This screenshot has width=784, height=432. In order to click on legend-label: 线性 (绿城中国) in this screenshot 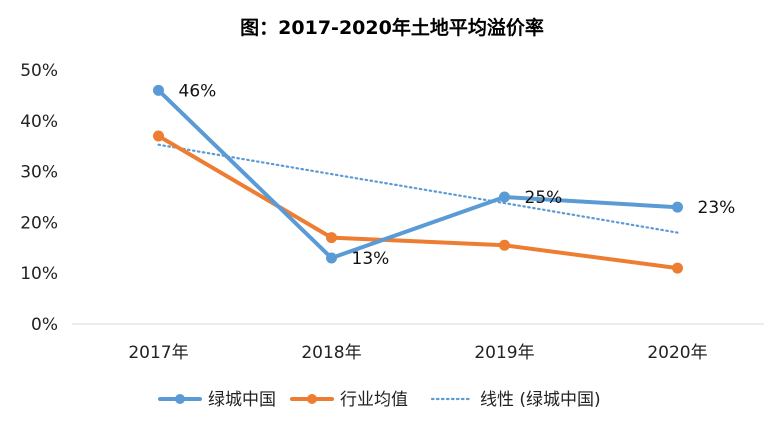, I will do `click(540, 400)`.